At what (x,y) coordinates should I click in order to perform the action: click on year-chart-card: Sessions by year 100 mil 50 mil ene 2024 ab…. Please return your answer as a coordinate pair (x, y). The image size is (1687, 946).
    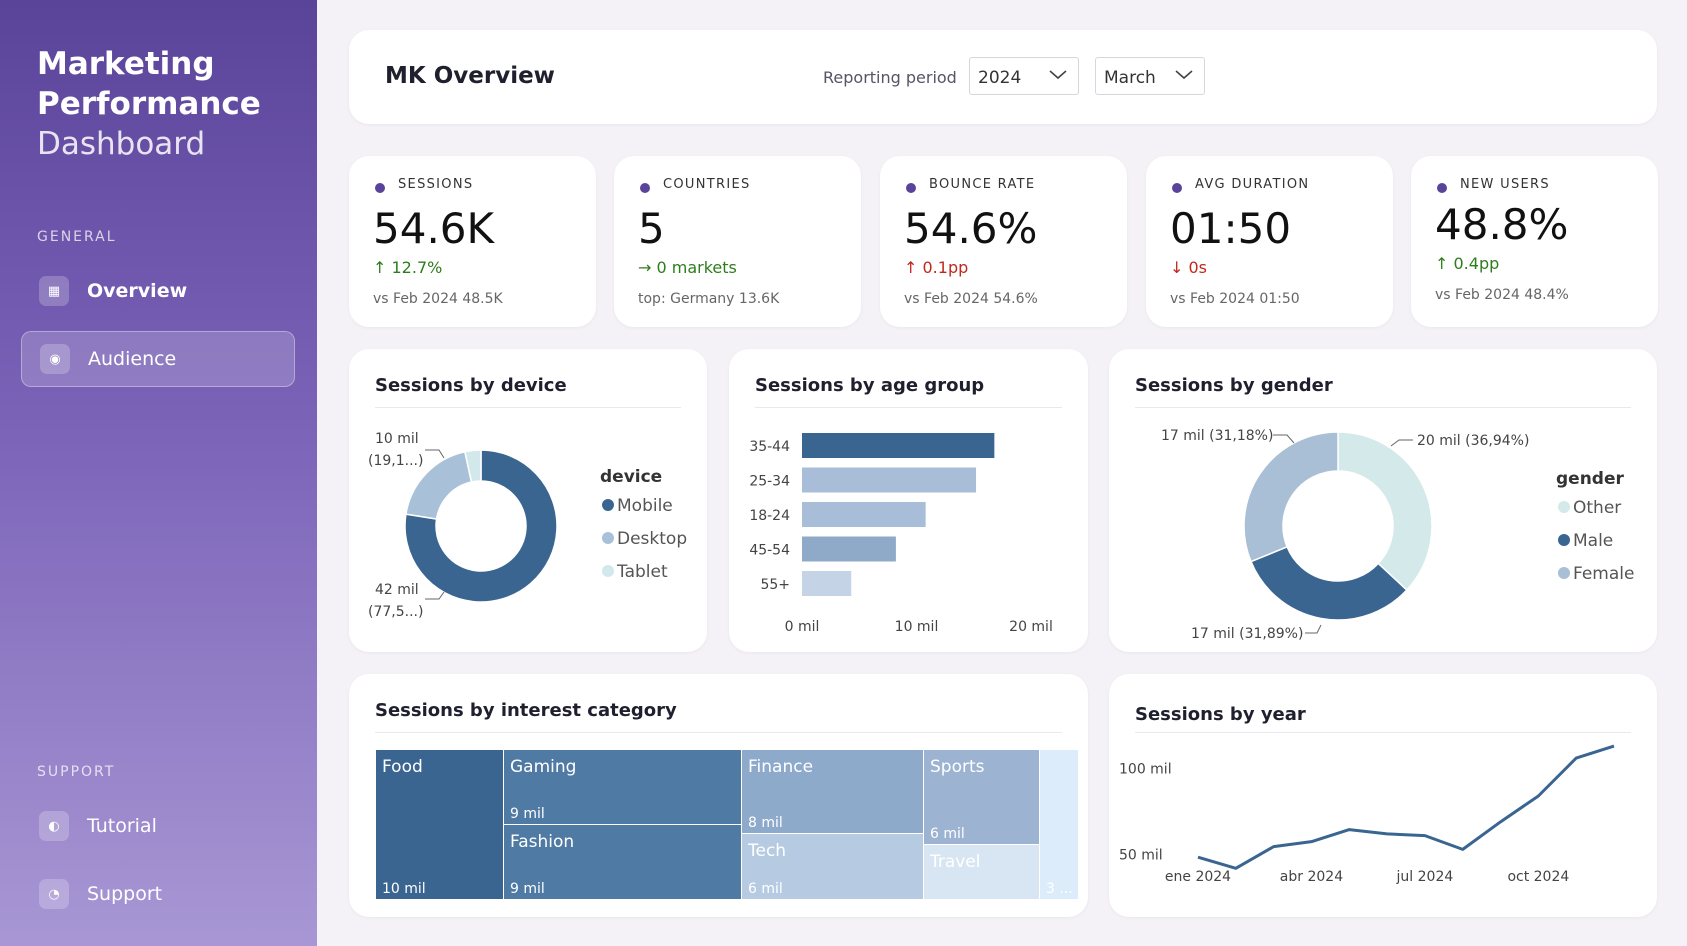
    Looking at the image, I should click on (1383, 795).